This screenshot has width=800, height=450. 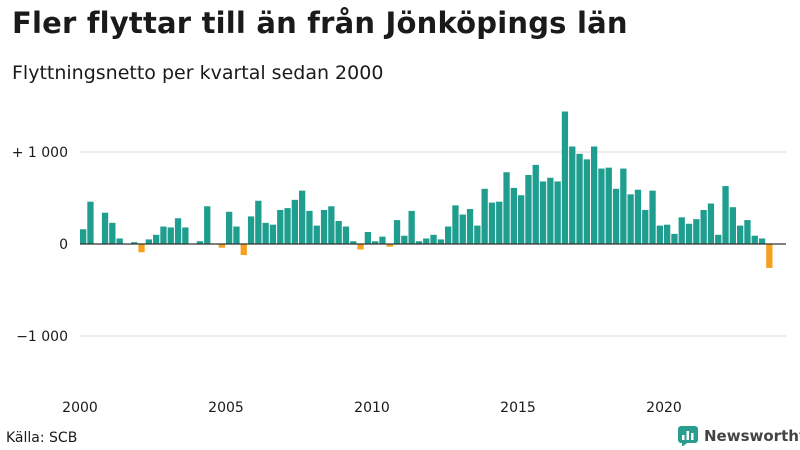 What do you see at coordinates (688, 436) in the screenshot?
I see `newsworthy-logo-icon` at bounding box center [688, 436].